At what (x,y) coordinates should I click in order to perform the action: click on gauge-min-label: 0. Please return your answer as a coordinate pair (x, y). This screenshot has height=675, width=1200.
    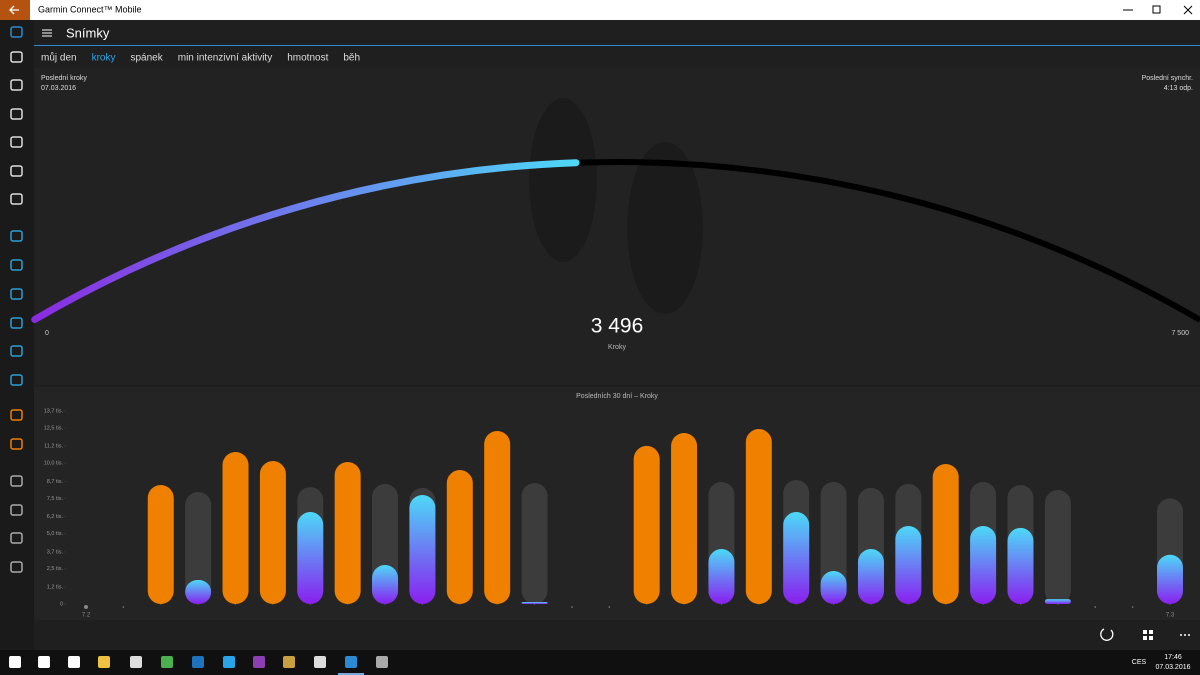
    Looking at the image, I should click on (47, 333).